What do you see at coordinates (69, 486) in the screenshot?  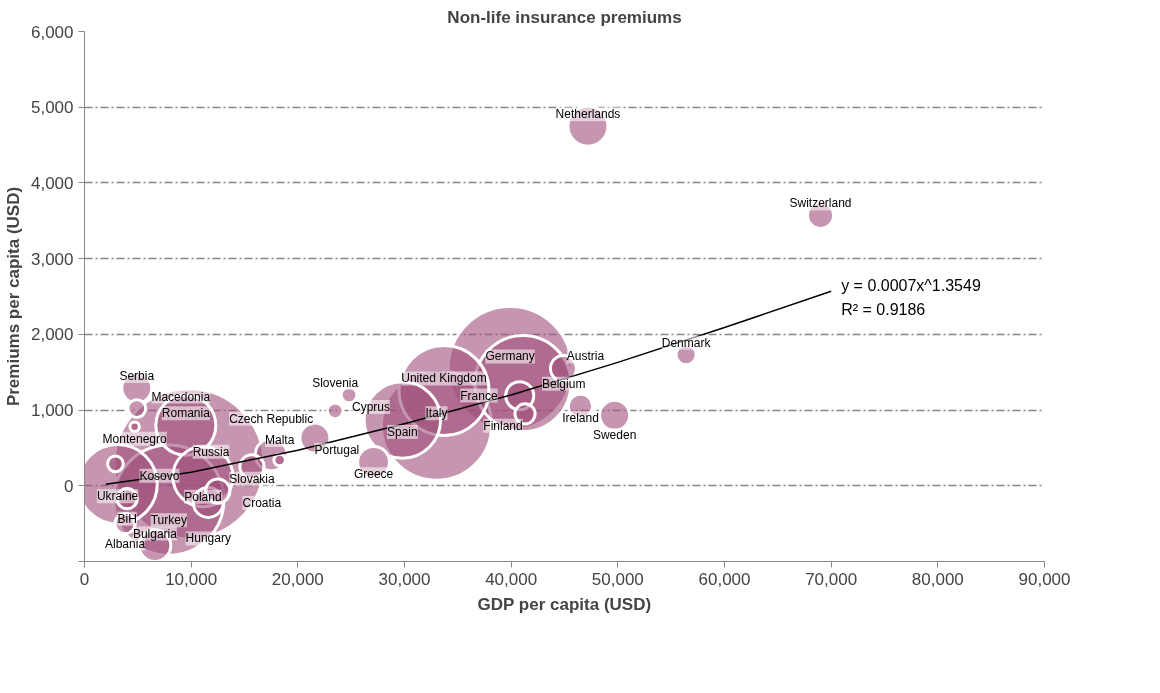 I see `y-tick-label: 0` at bounding box center [69, 486].